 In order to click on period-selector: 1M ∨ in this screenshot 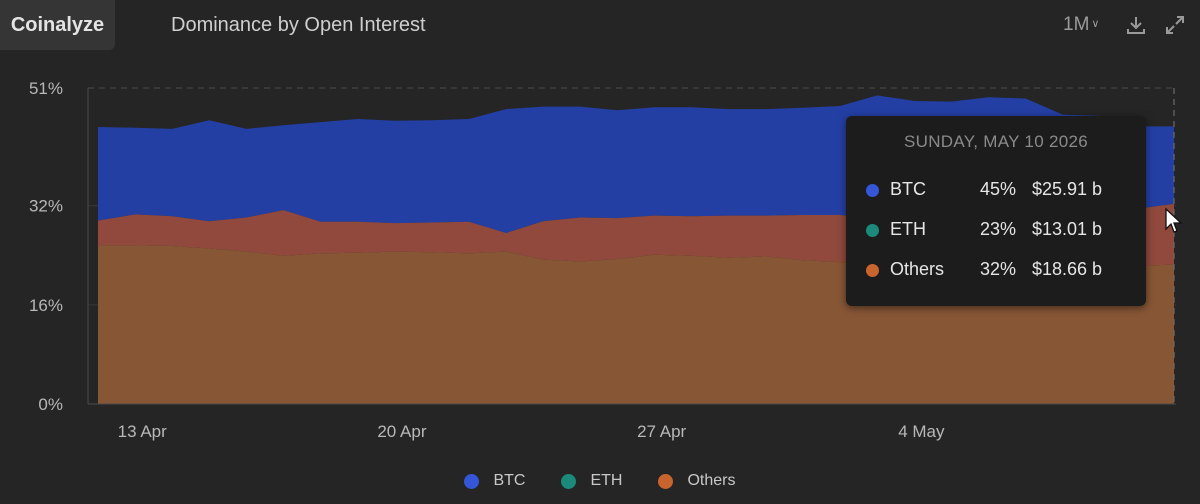, I will do `click(1081, 25)`.